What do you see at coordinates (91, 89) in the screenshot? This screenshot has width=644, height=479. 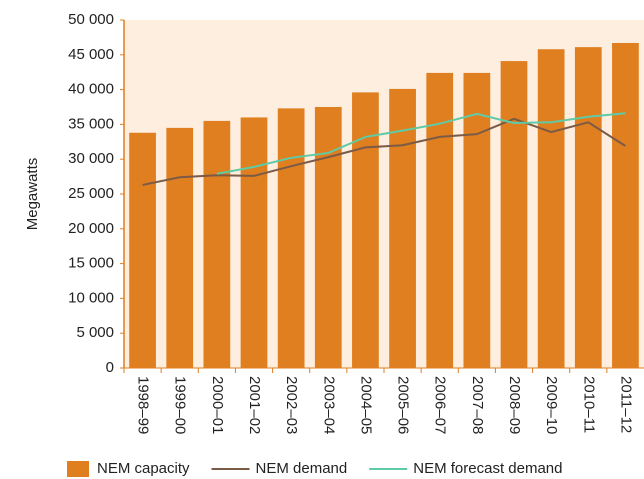 I see `y-tick-label: 40 000` at bounding box center [91, 89].